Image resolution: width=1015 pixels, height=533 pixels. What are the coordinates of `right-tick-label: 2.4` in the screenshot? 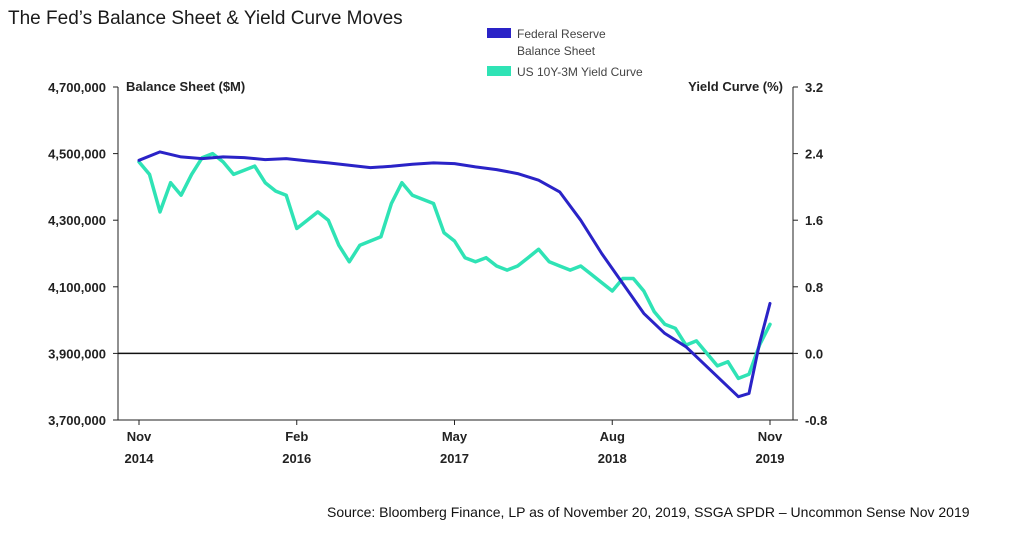 It's located at (814, 154).